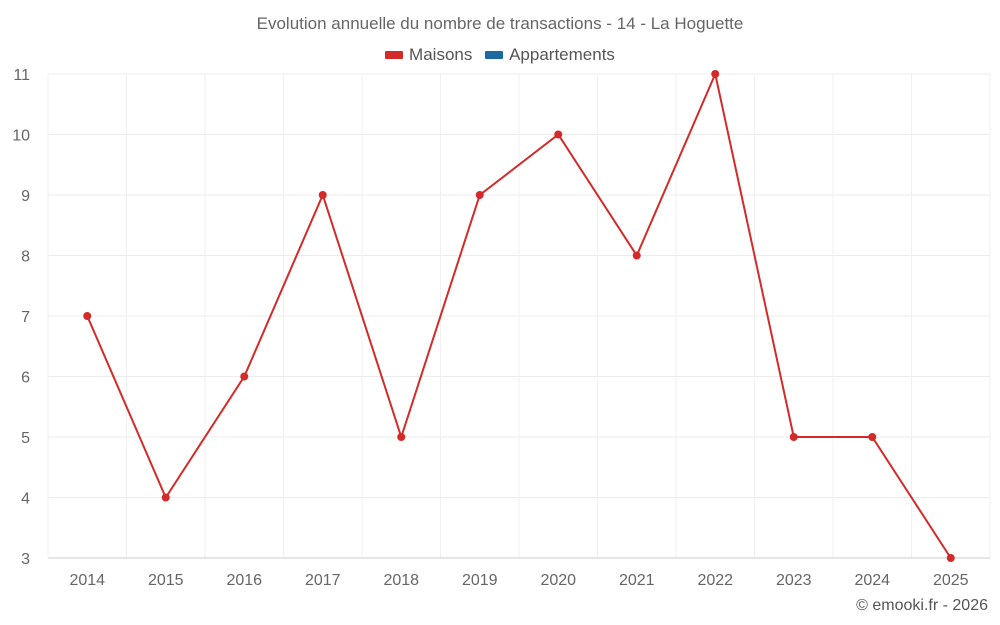 This screenshot has height=625, width=1000. What do you see at coordinates (25, 438) in the screenshot?
I see `y-tick-label: 5` at bounding box center [25, 438].